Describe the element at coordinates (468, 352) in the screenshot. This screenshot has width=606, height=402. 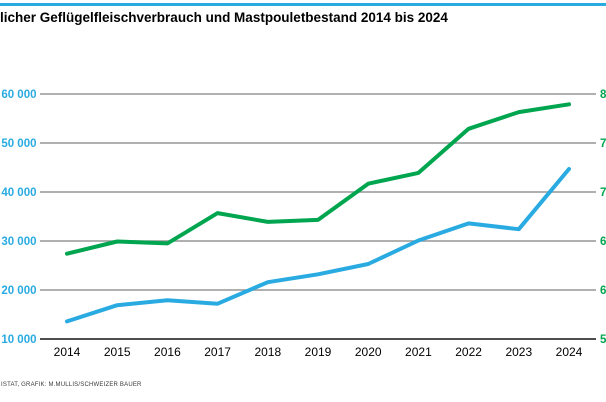
I see `x-axis-year-label: 2022` at that location.